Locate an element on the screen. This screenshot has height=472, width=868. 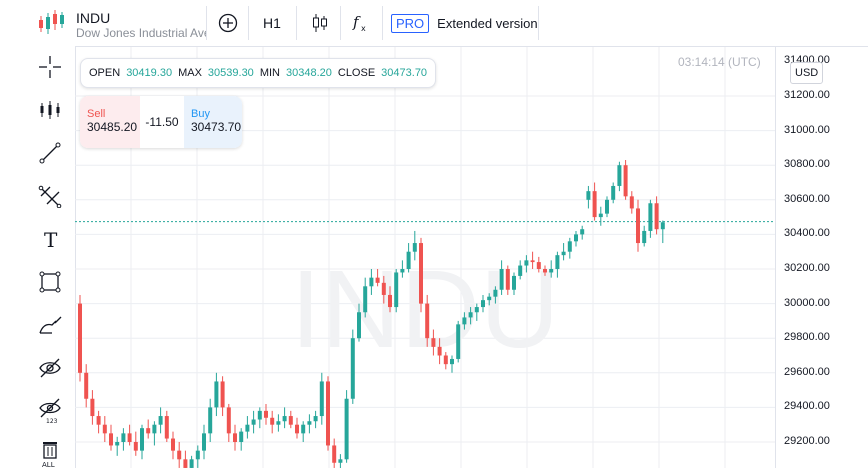
buy-label: Buy is located at coordinates (200, 114).